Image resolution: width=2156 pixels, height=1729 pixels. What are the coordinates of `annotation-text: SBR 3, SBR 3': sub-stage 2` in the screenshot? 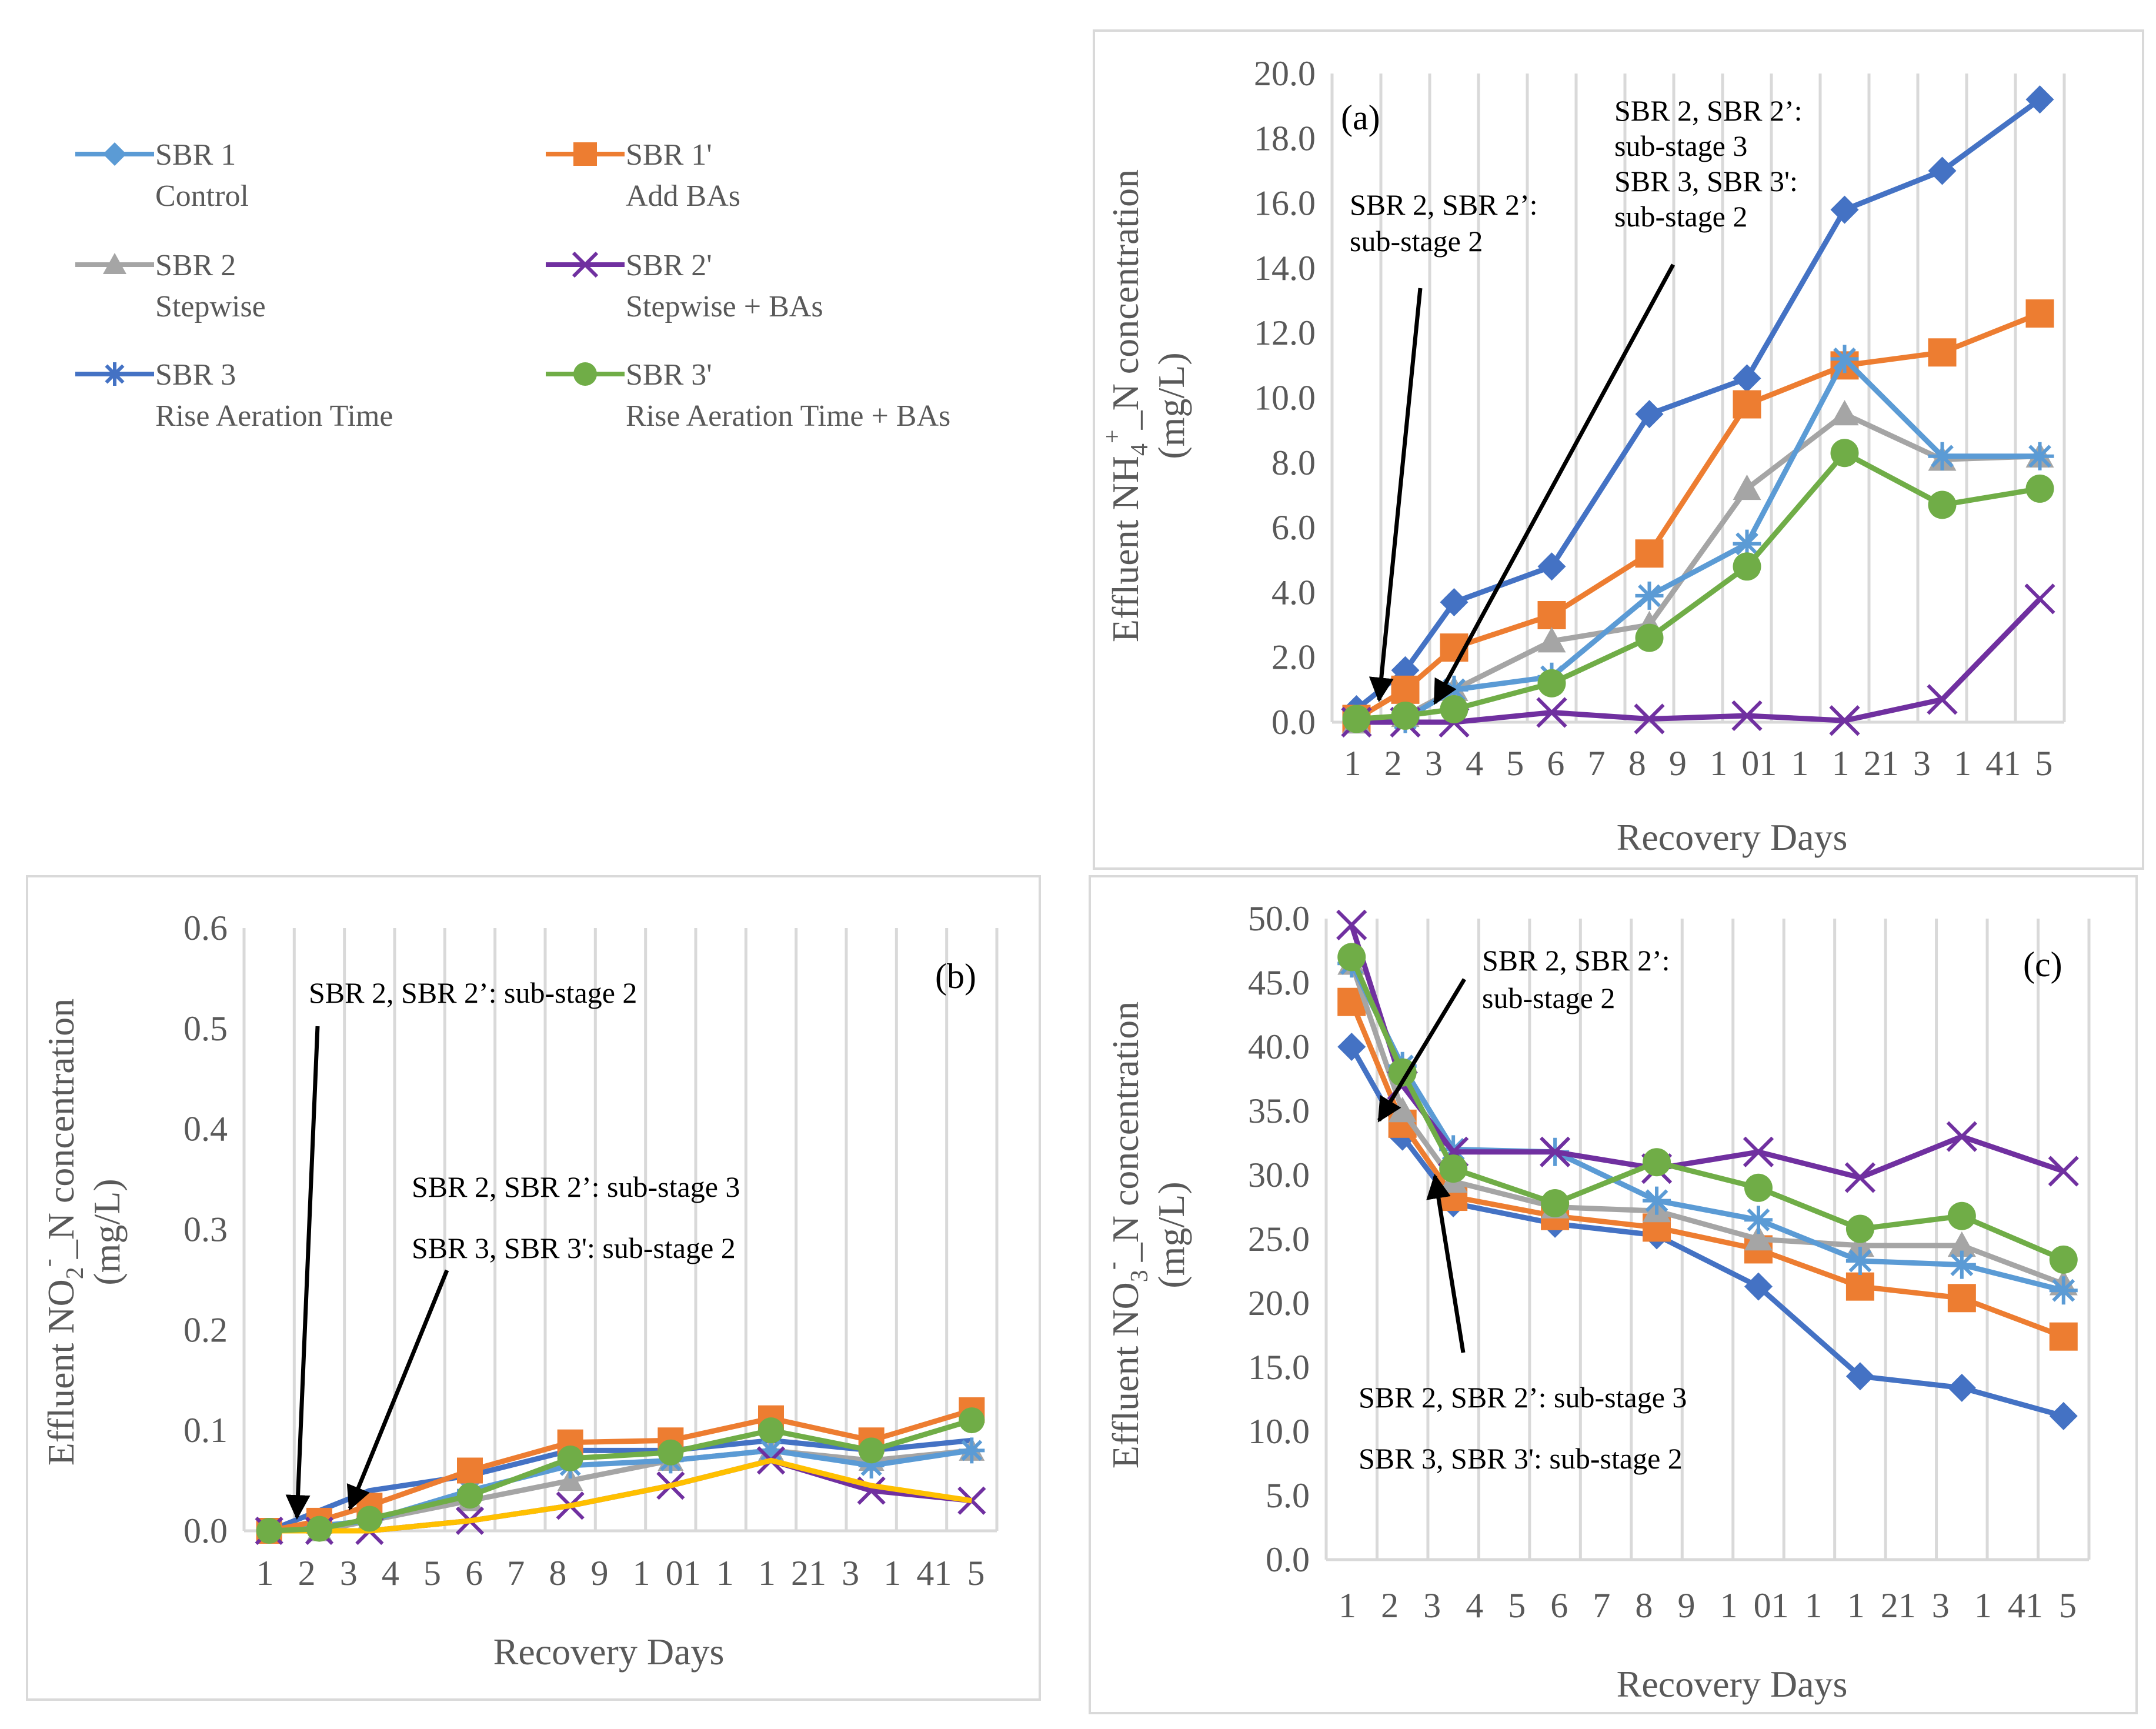 It's located at (1521, 1458).